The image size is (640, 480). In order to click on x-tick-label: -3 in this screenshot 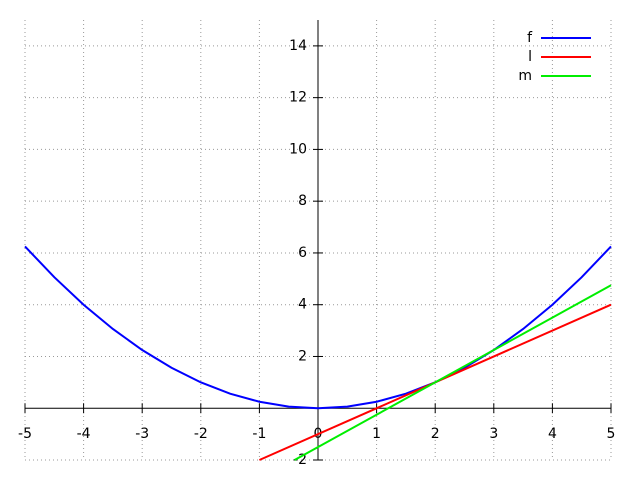, I will do `click(142, 434)`.